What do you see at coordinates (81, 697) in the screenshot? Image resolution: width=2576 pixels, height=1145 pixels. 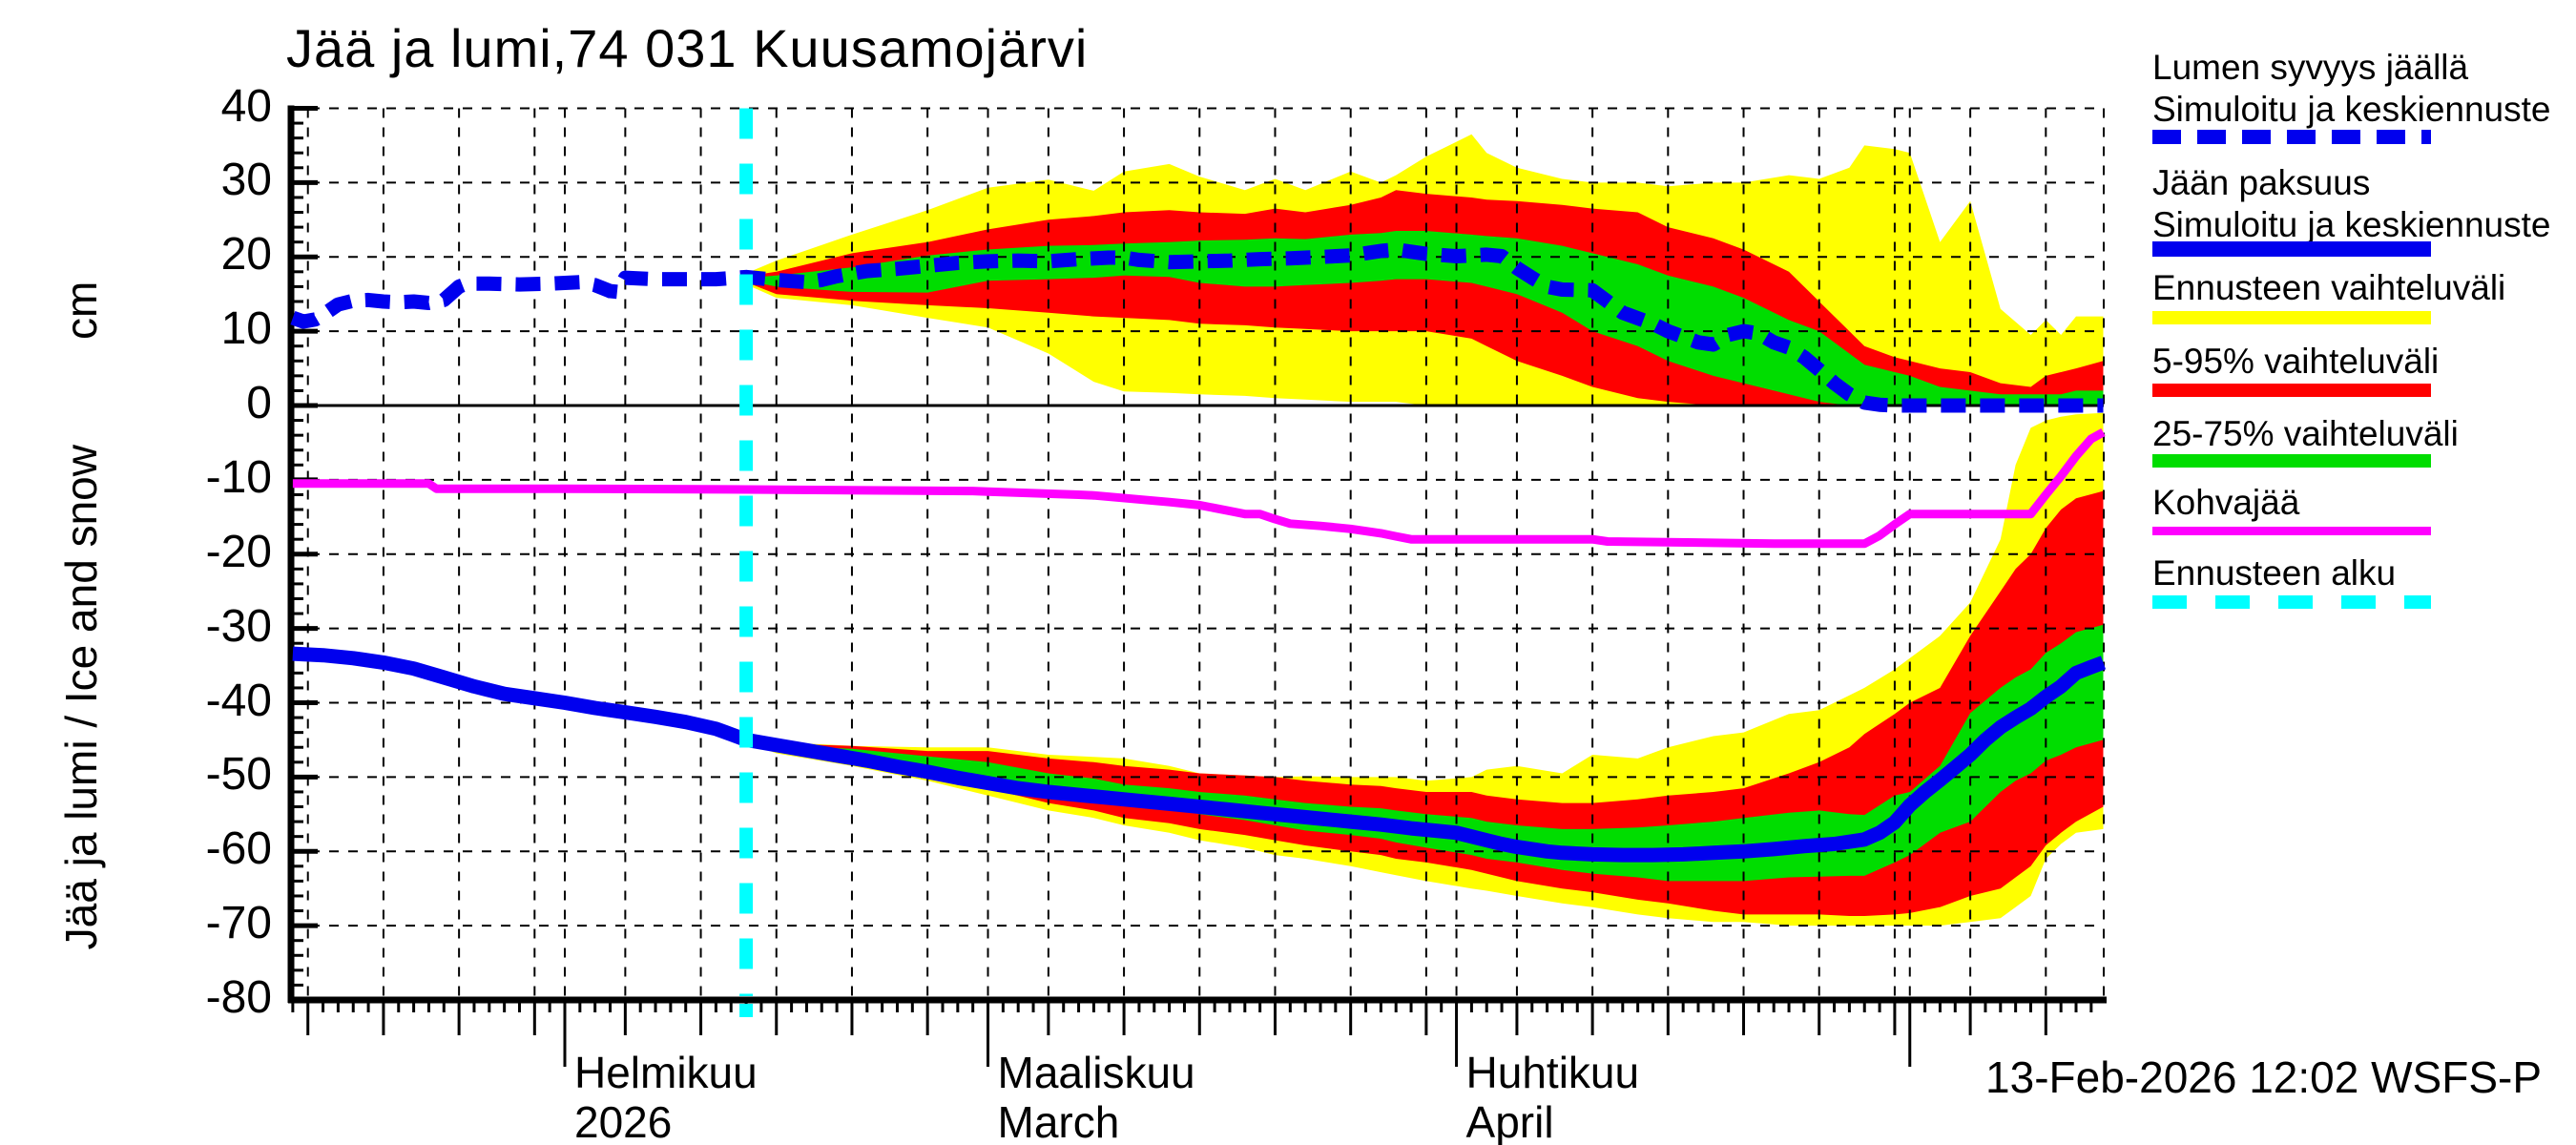 I see `y-axis-label-text: Jää ja lumi / Ice and snow` at bounding box center [81, 697].